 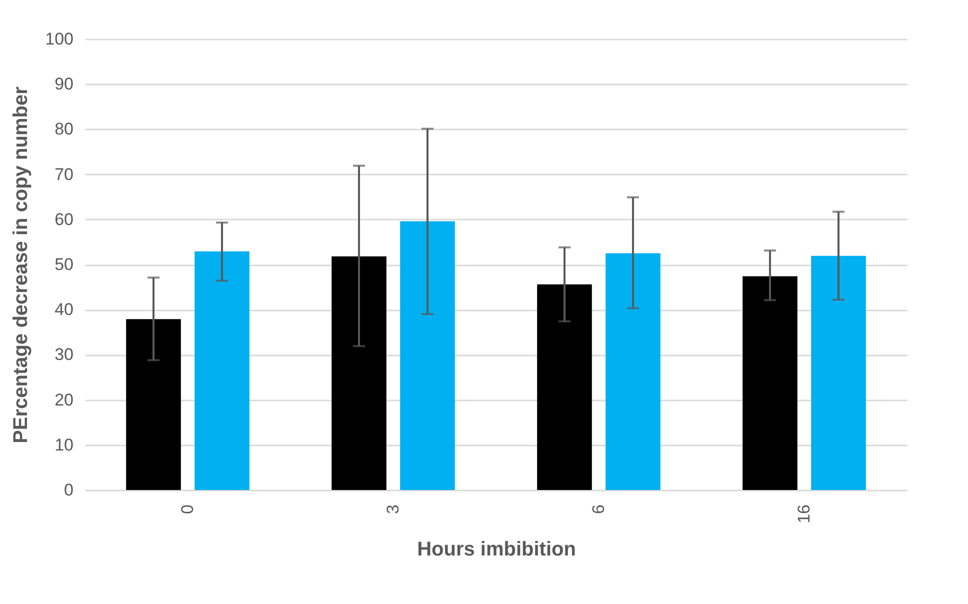 I want to click on y-tick-label: 30, so click(x=64, y=354).